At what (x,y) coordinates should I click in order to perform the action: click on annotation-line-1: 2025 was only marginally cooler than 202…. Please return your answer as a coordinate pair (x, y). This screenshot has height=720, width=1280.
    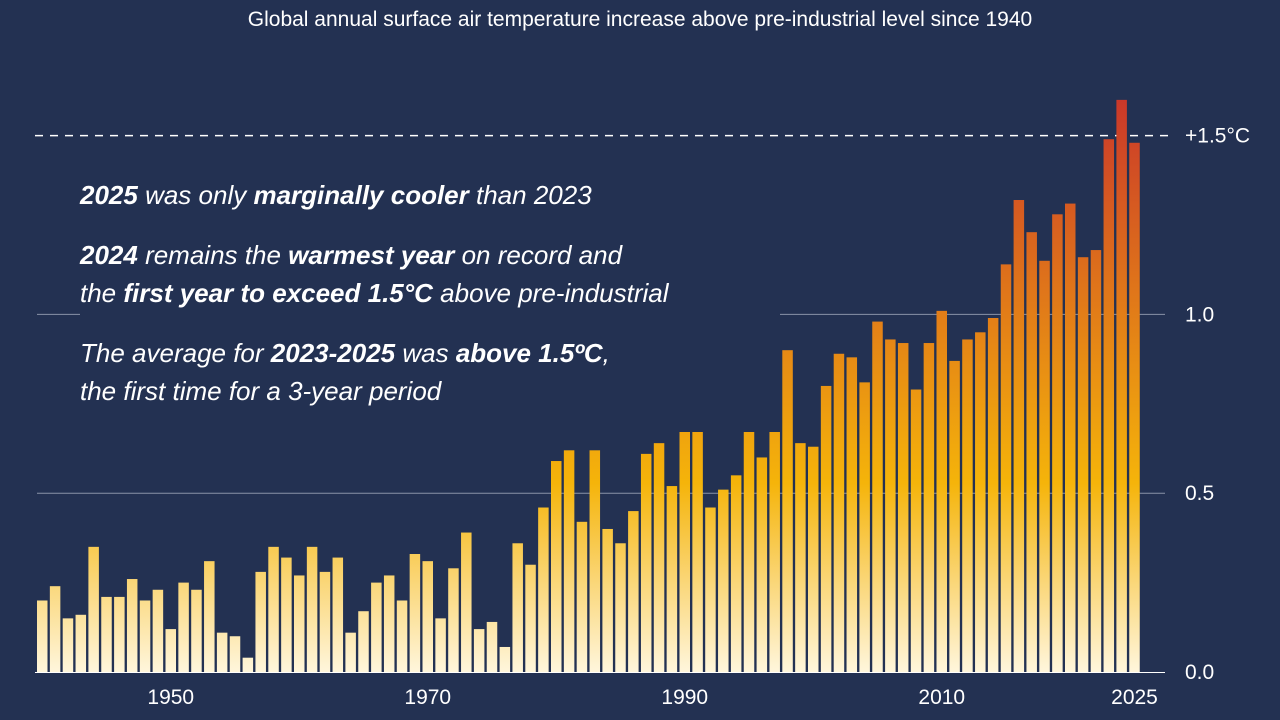
    Looking at the image, I should click on (430, 195).